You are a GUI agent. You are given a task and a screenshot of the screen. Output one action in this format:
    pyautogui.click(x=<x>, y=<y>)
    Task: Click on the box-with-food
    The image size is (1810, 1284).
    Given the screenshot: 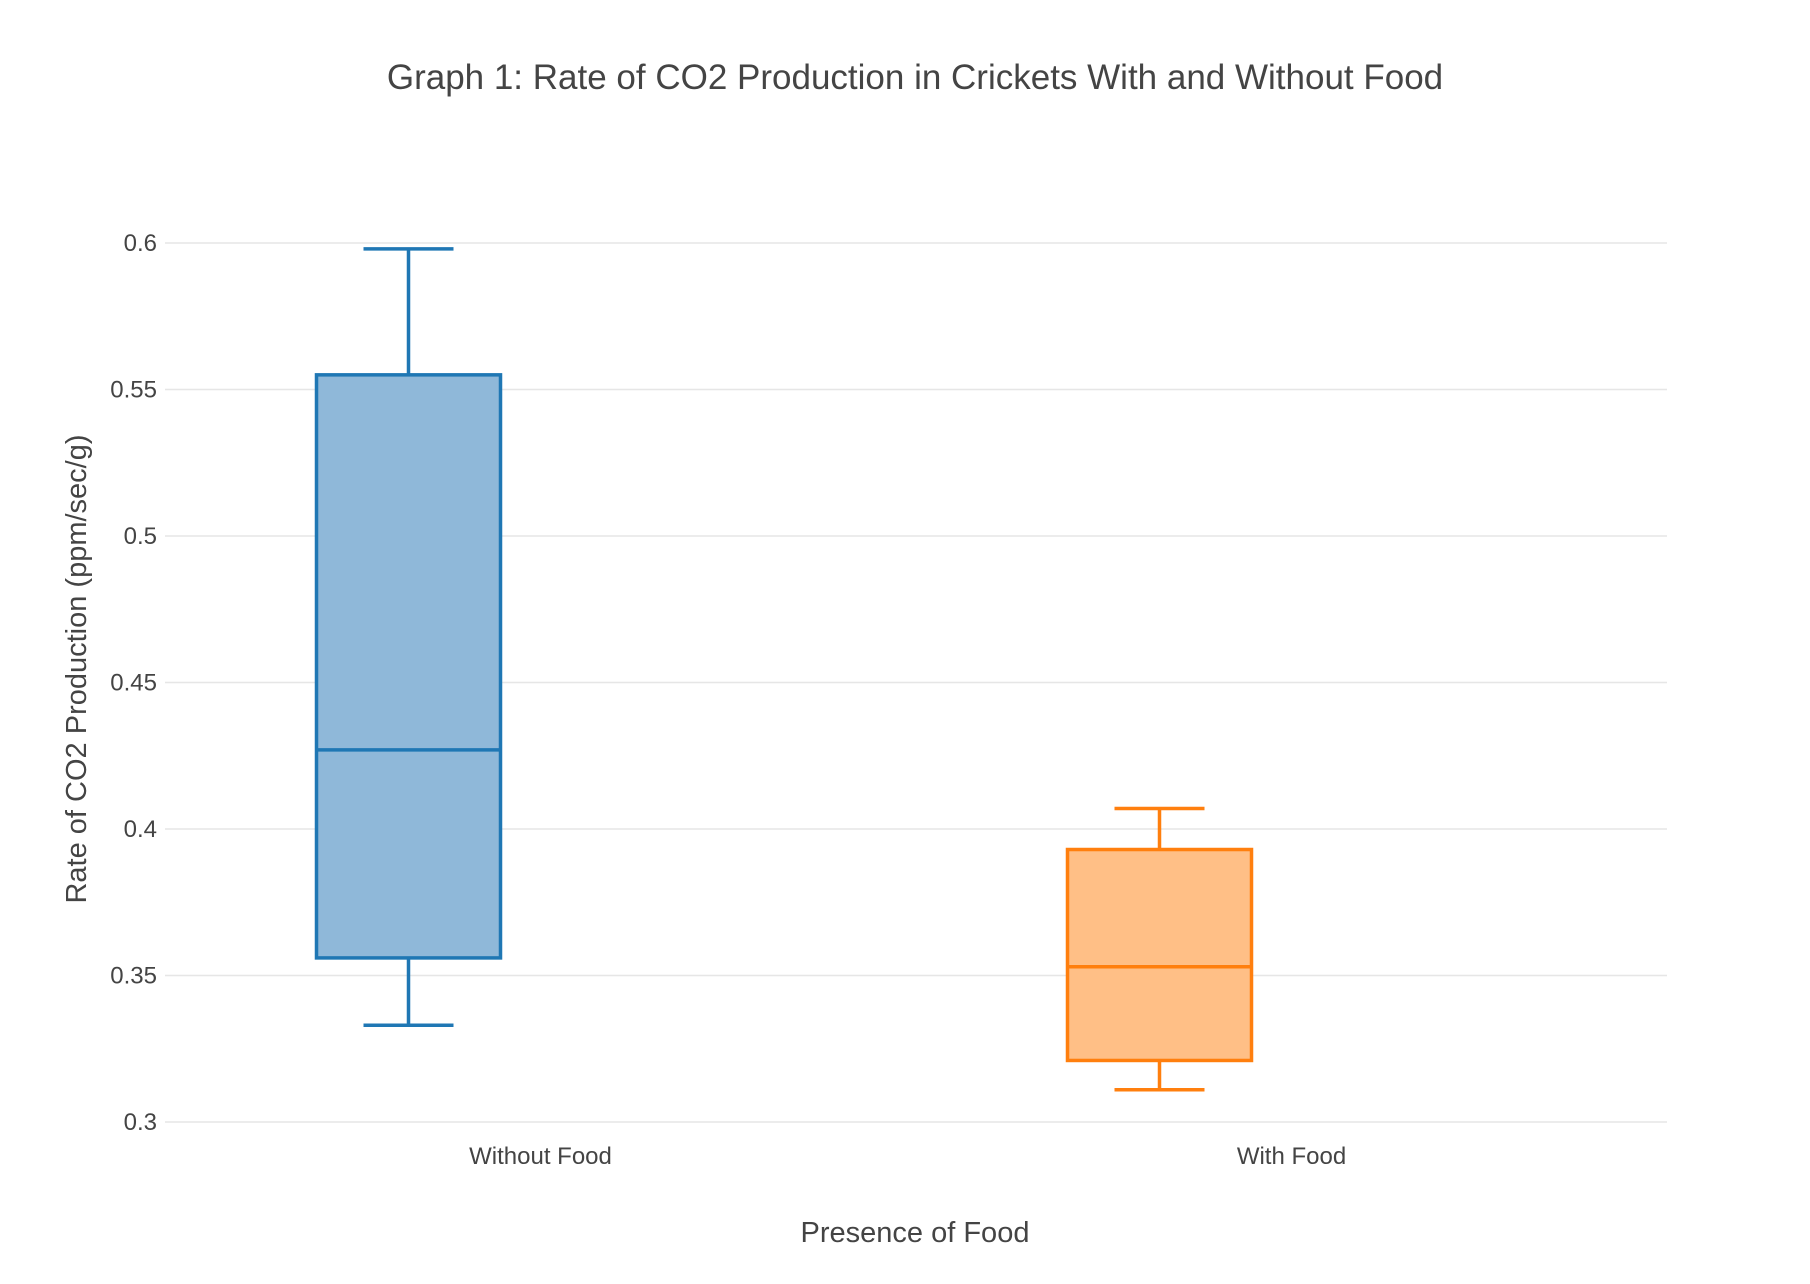 What is the action you would take?
    pyautogui.click(x=1159, y=949)
    